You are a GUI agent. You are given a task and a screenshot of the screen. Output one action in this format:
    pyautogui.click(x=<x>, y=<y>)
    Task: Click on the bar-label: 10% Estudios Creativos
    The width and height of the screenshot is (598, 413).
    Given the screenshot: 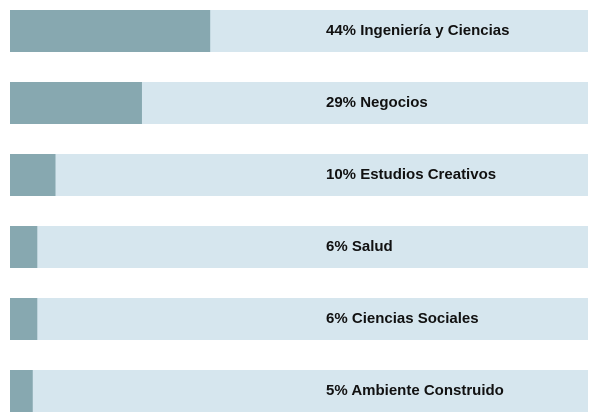 What is the action you would take?
    pyautogui.click(x=411, y=174)
    